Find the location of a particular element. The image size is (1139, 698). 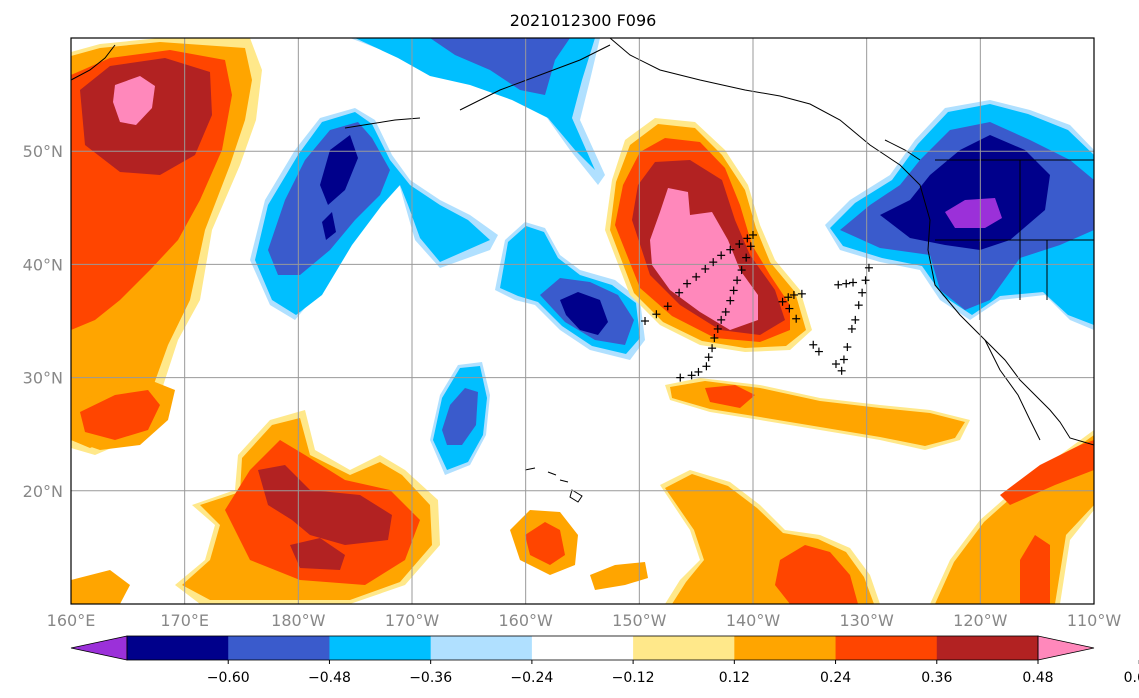

track-markers is located at coordinates (757, 306).